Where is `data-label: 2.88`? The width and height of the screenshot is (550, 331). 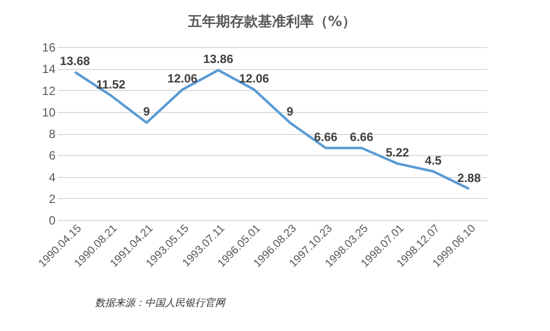 data-label: 2.88 is located at coordinates (469, 177).